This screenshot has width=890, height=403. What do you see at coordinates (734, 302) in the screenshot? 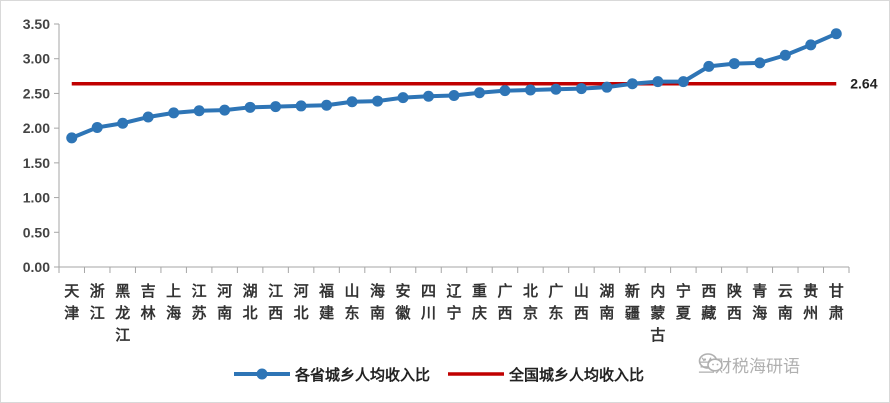
I see `x-tick-label: 陕西` at bounding box center [734, 302].